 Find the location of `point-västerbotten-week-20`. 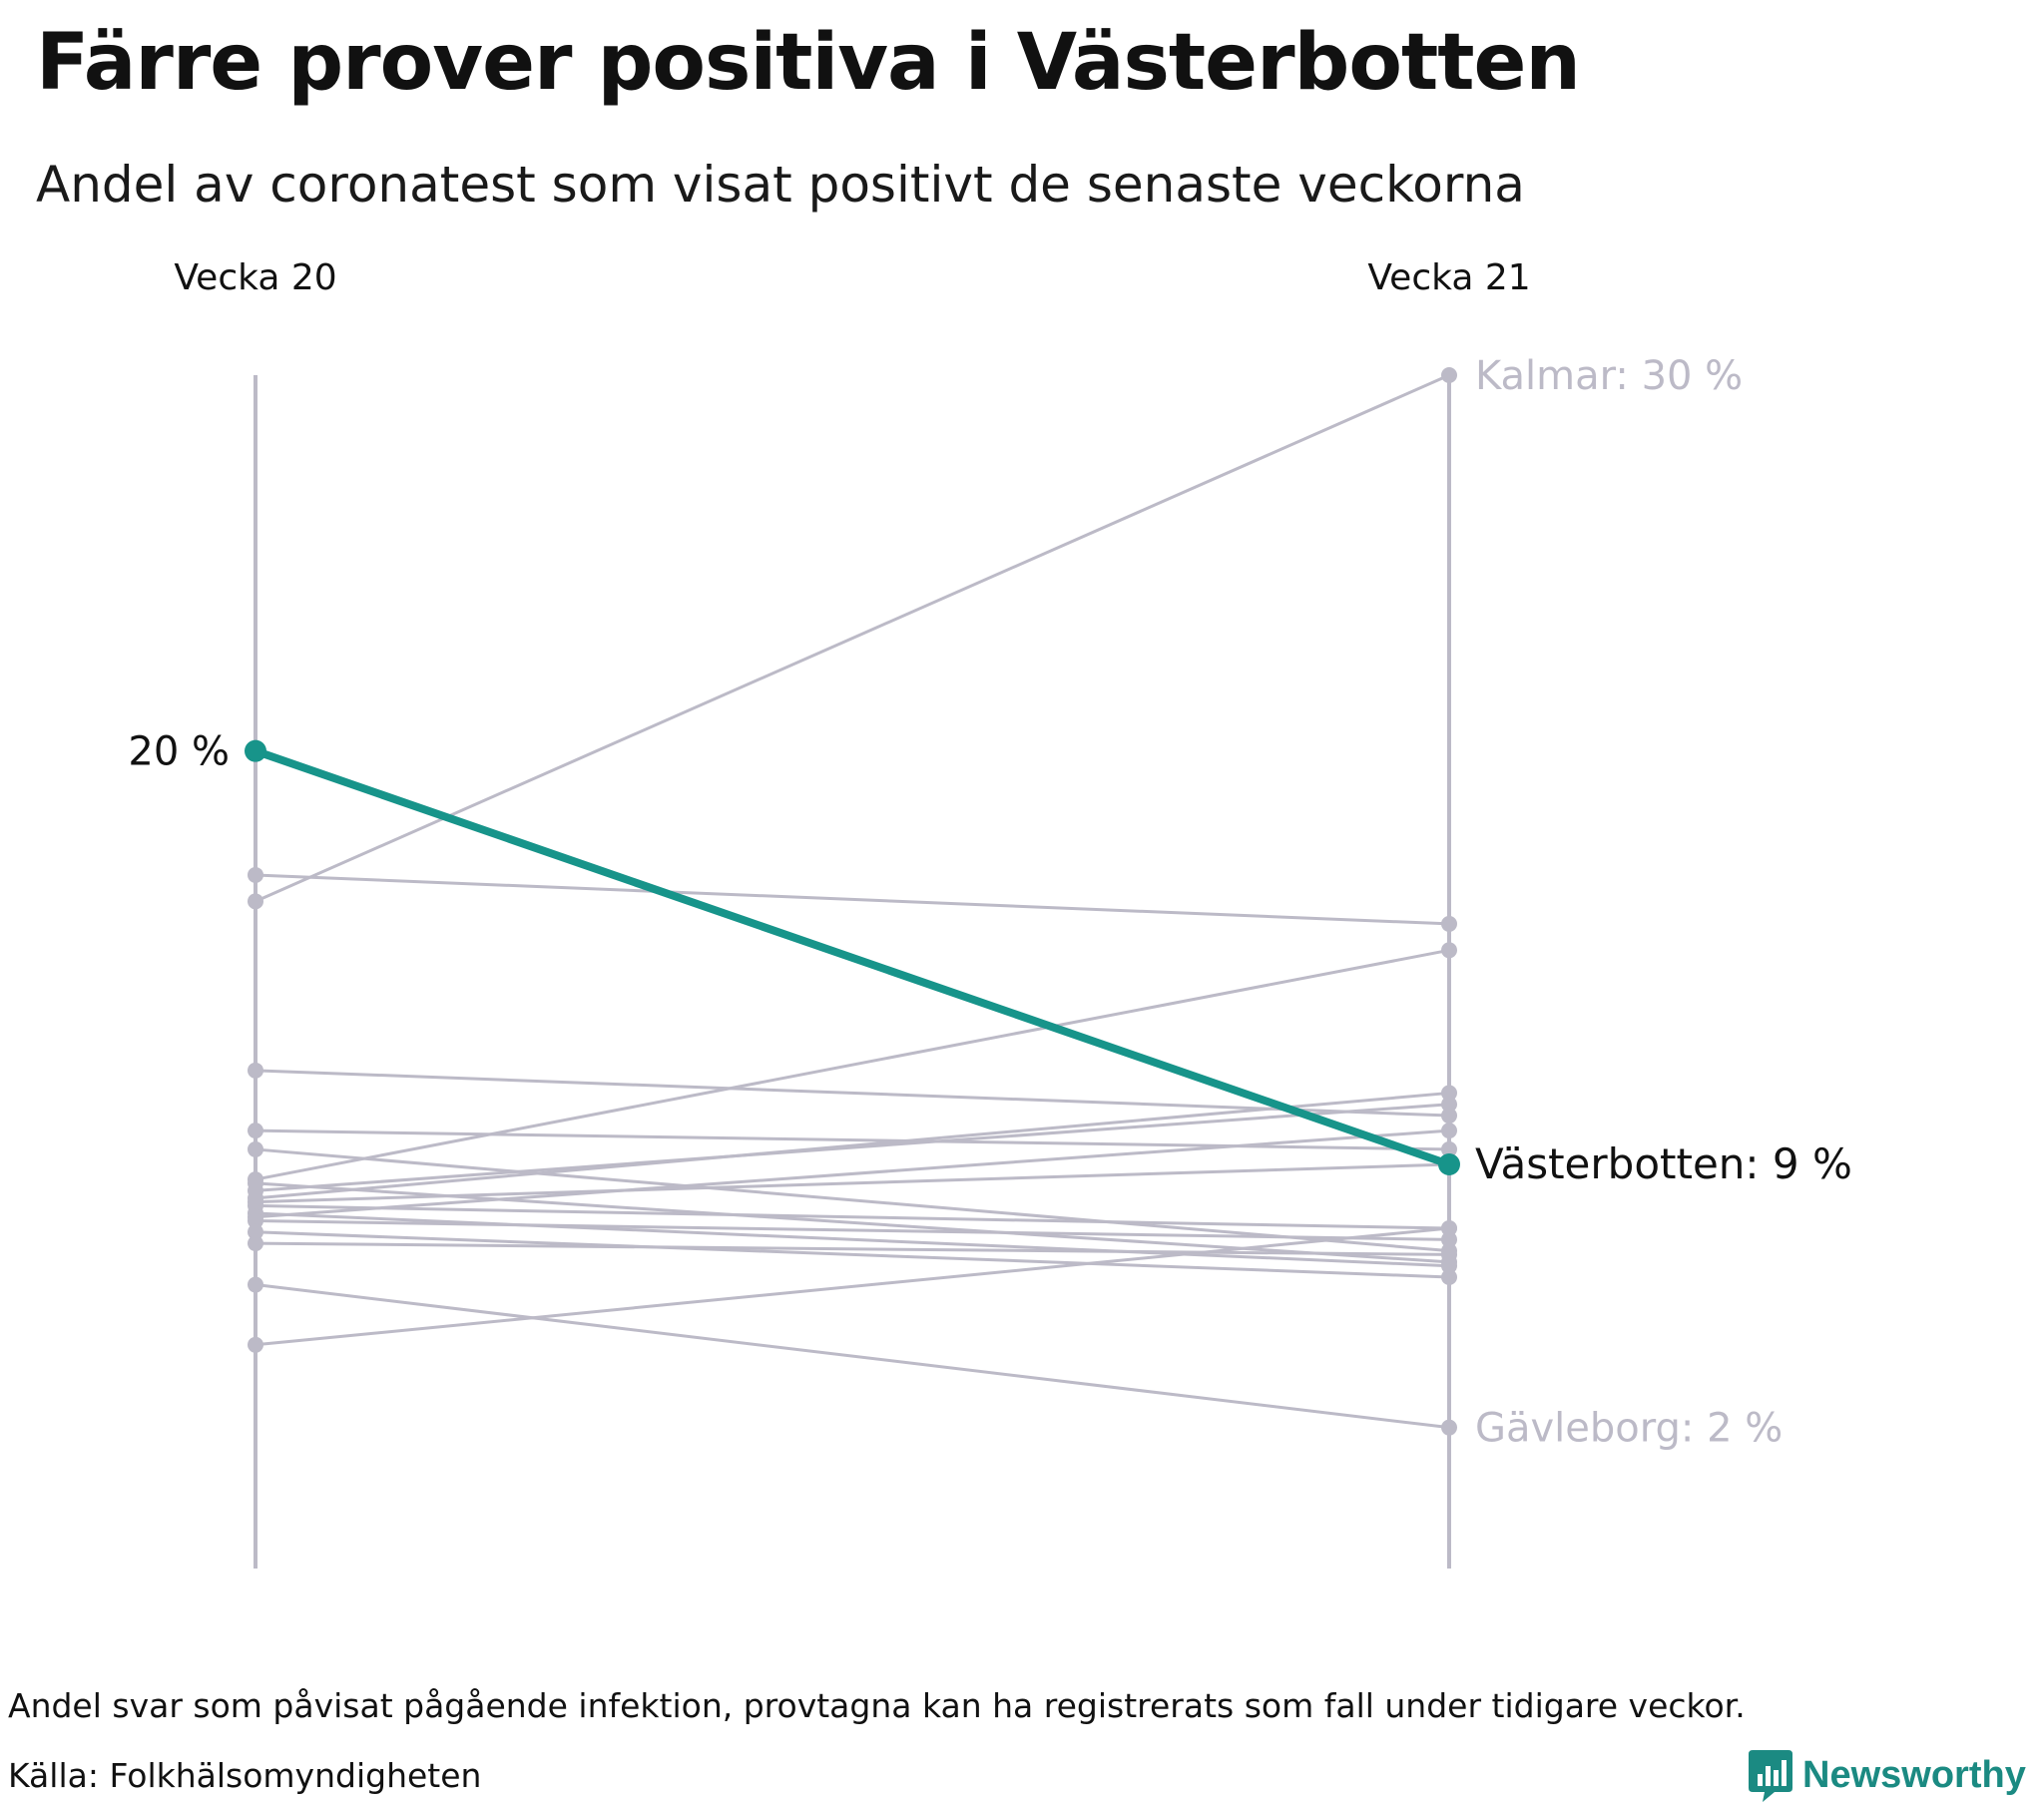

point-västerbotten-week-20 is located at coordinates (255, 750).